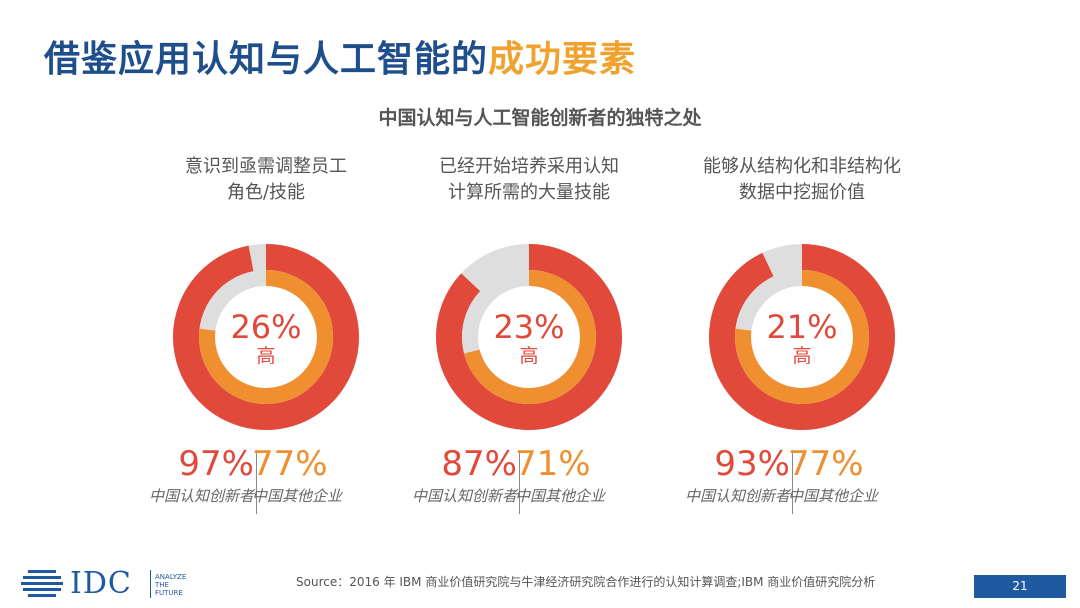  What do you see at coordinates (266, 327) in the screenshot?
I see `center-value: 26%` at bounding box center [266, 327].